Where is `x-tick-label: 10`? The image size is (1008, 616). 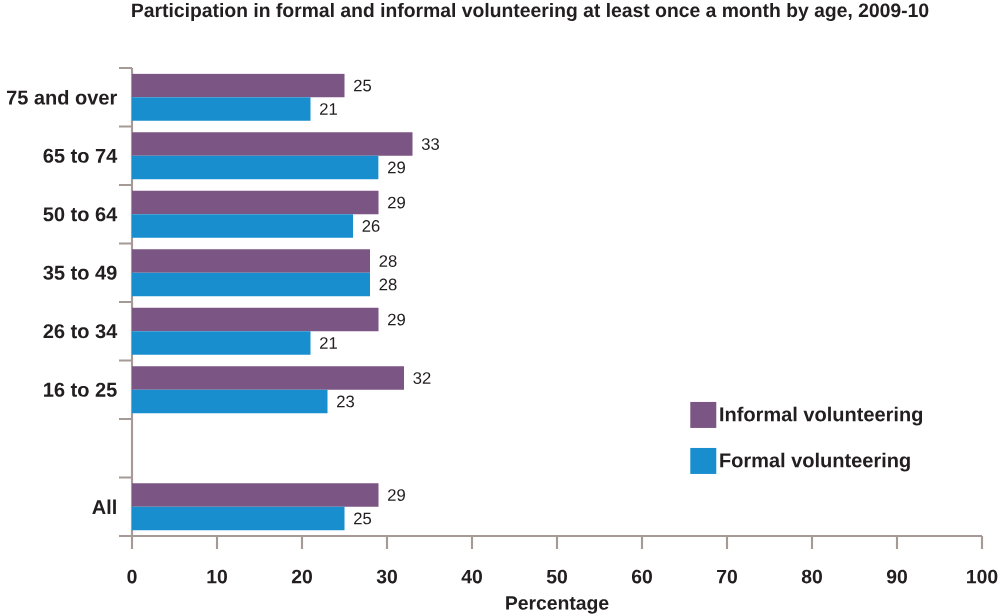
x-tick-label: 10 is located at coordinates (217, 576).